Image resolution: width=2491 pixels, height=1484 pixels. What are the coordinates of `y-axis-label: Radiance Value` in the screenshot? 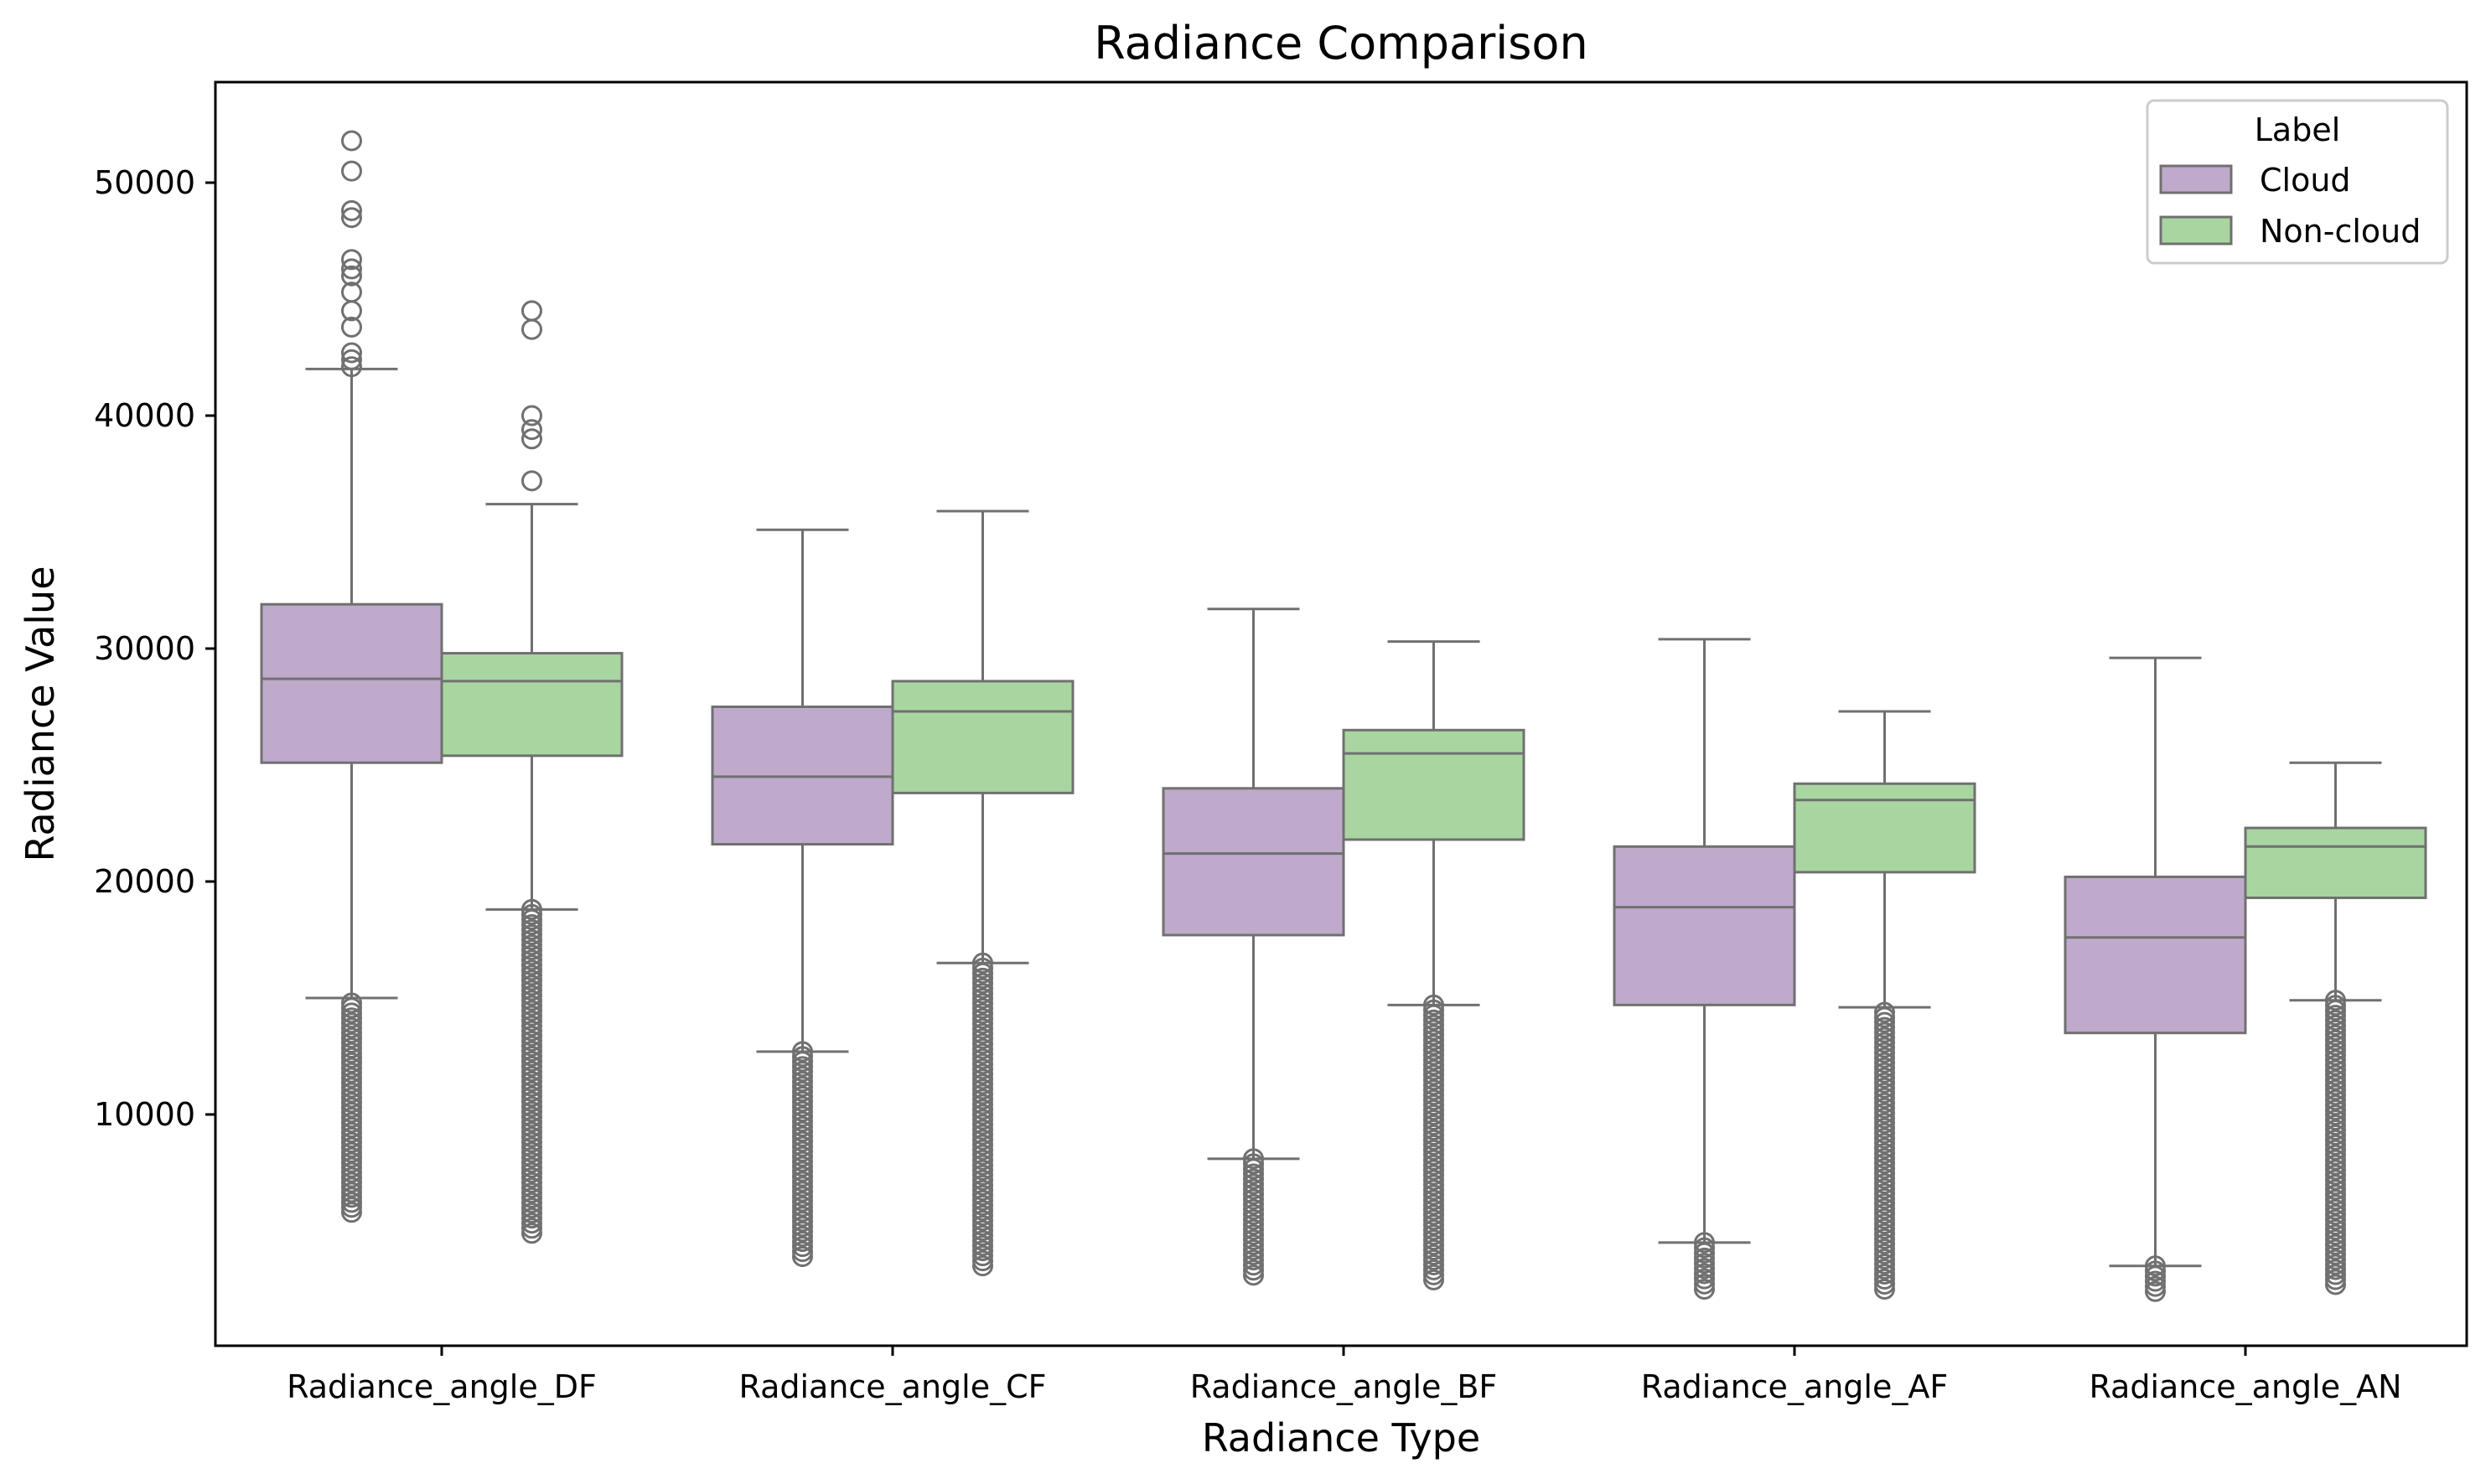 It's located at (40, 714).